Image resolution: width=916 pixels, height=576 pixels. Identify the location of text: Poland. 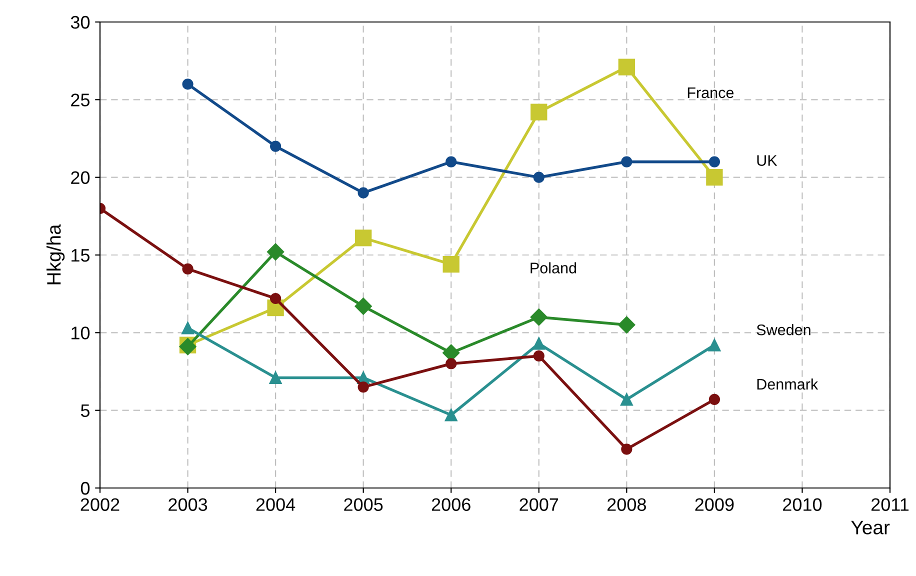
(553, 268).